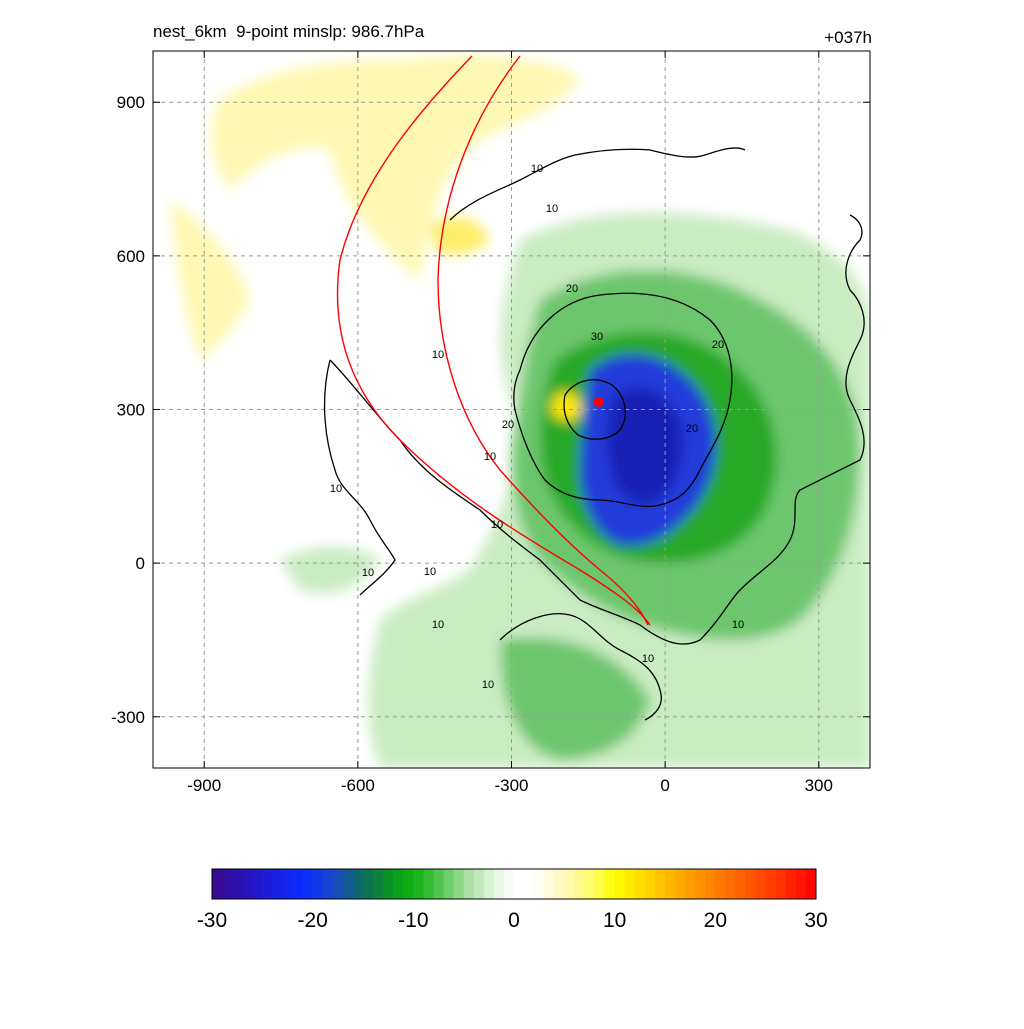  I want to click on colorbar-tick-label: 10, so click(614, 920).